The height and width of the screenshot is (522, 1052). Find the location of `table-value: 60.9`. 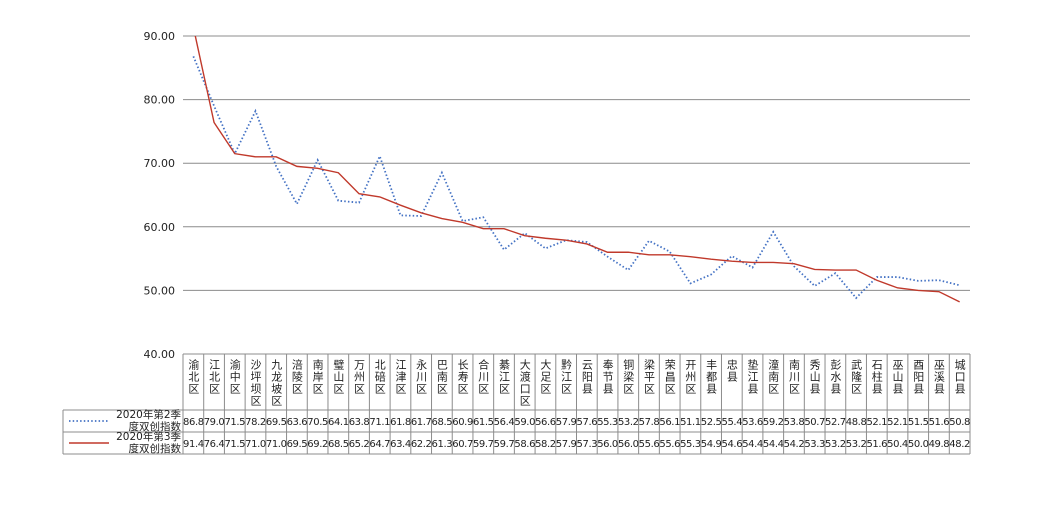

table-value: 60.9 is located at coordinates (462, 422).